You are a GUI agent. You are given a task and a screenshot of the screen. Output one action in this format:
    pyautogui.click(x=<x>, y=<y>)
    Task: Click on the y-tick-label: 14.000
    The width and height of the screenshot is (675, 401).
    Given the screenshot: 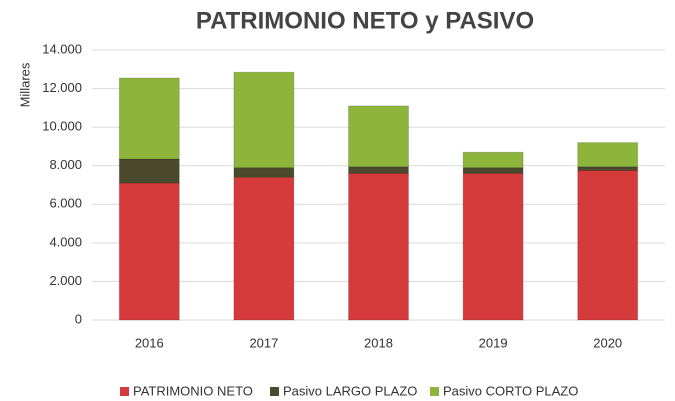 What is the action you would take?
    pyautogui.click(x=62, y=48)
    